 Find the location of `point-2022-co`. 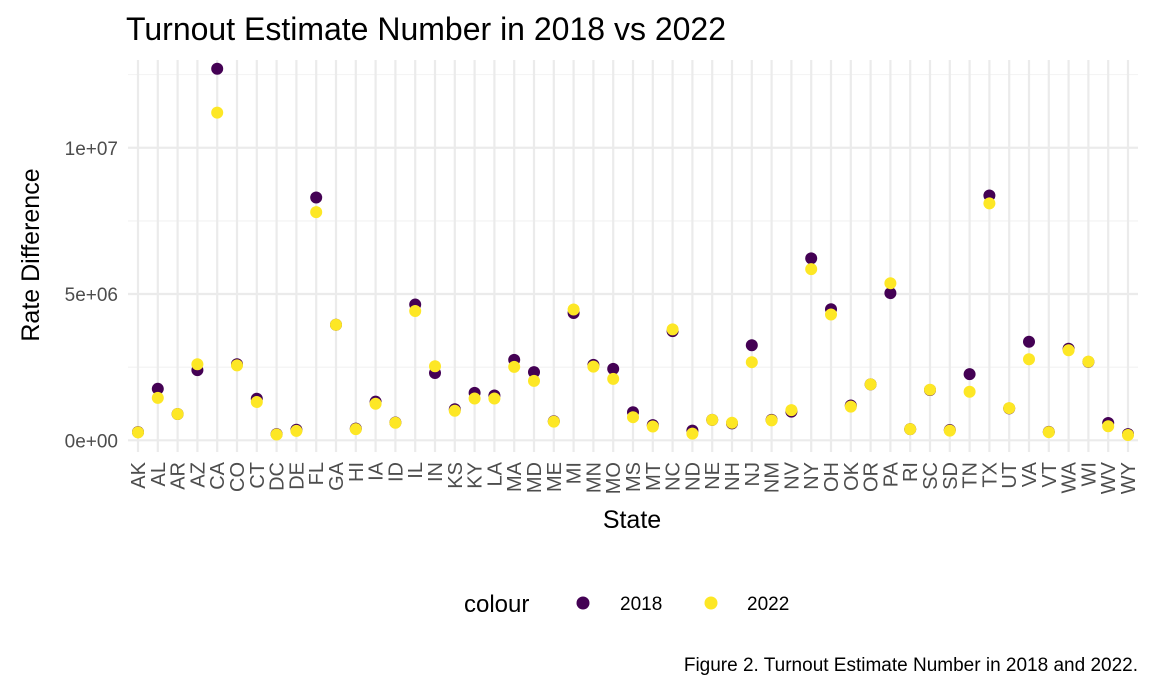

point-2022-co is located at coordinates (237, 365).